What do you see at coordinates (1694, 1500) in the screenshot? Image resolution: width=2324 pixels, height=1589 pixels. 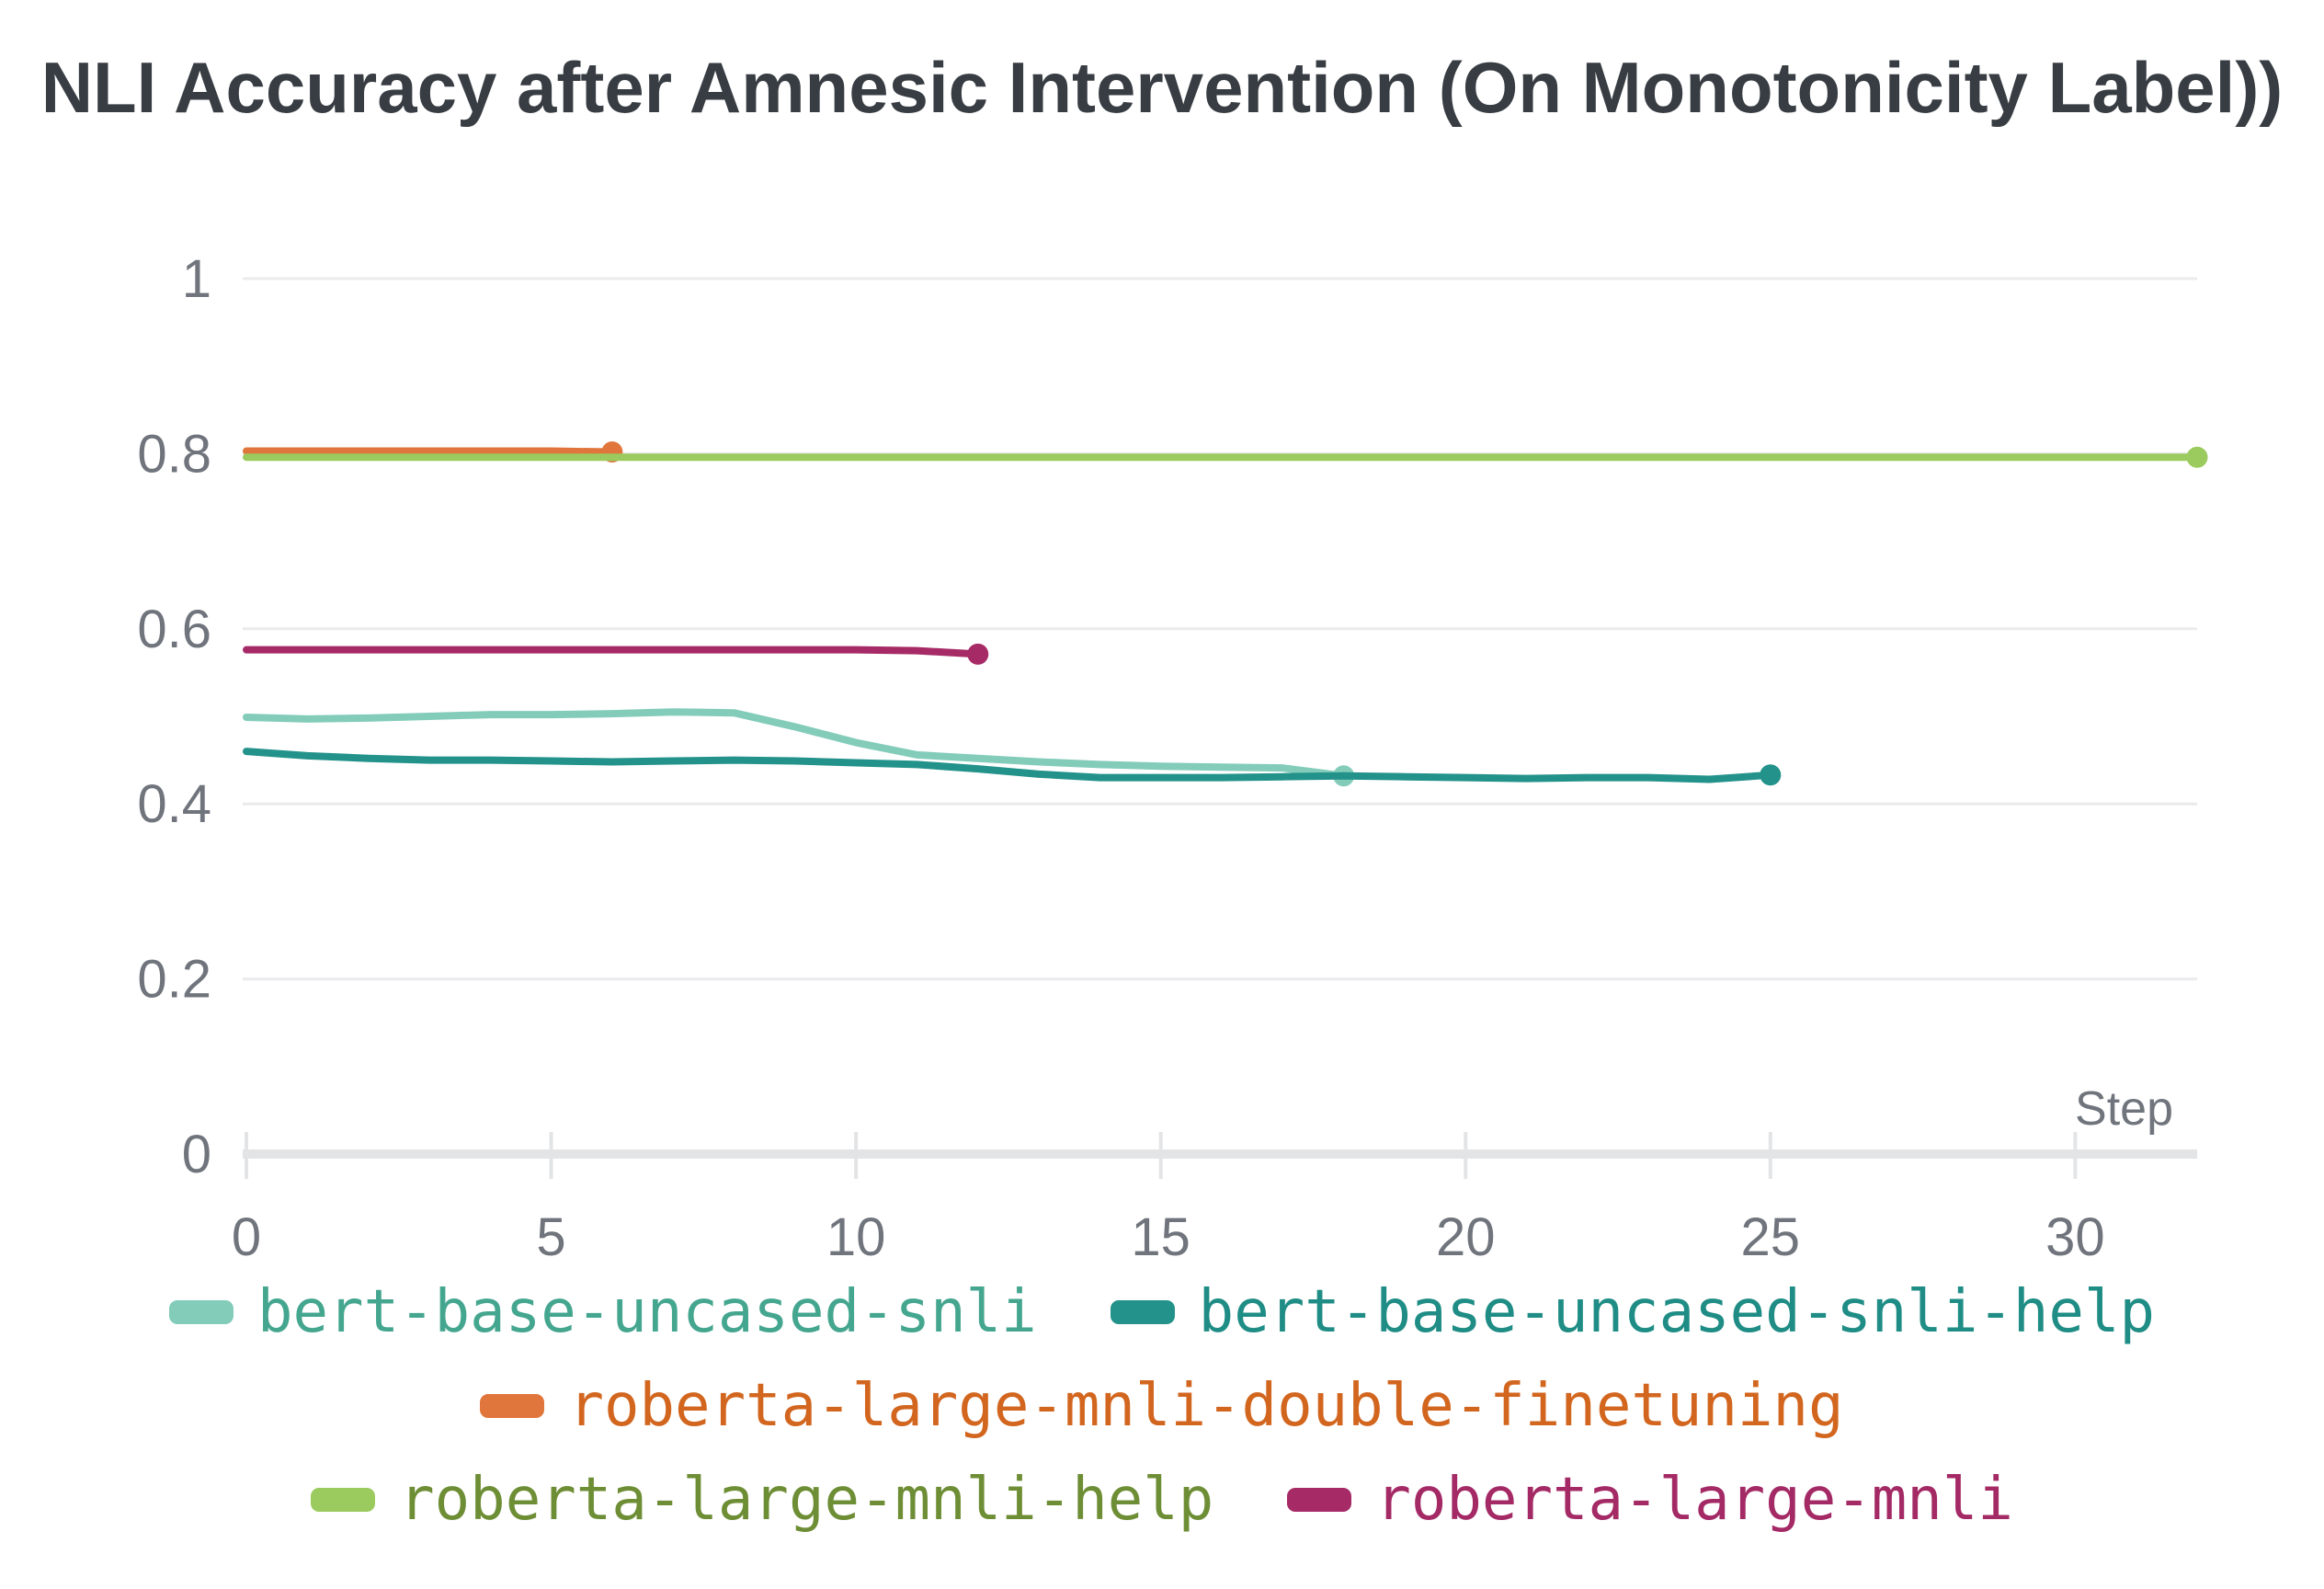 I see `legend-label: roberta-large-mnli` at bounding box center [1694, 1500].